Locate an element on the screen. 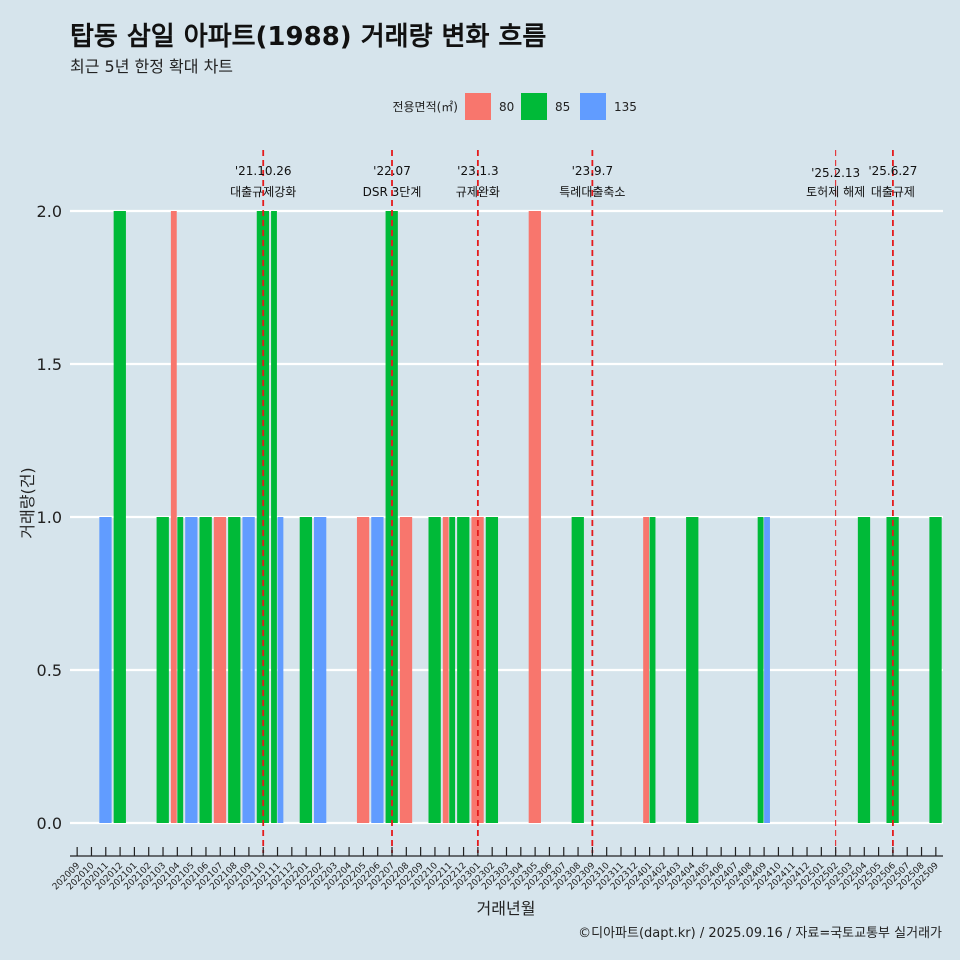  event-text-label: 대출규제강화 is located at coordinates (263, 192).